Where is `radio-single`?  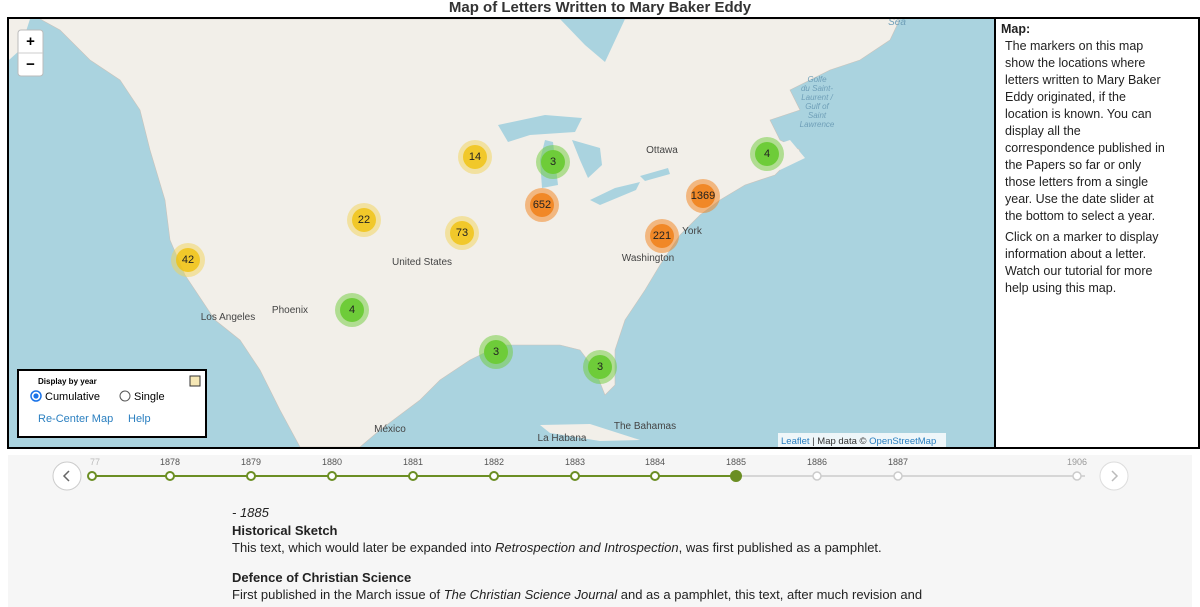 radio-single is located at coordinates (125, 396).